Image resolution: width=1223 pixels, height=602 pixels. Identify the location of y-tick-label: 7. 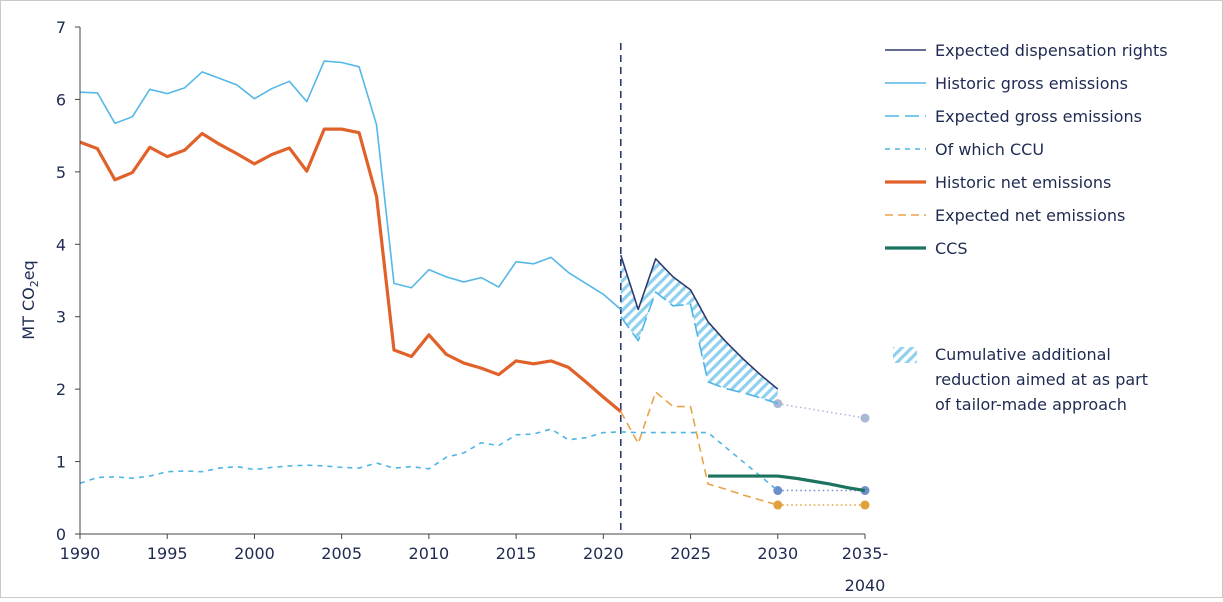
(61, 27).